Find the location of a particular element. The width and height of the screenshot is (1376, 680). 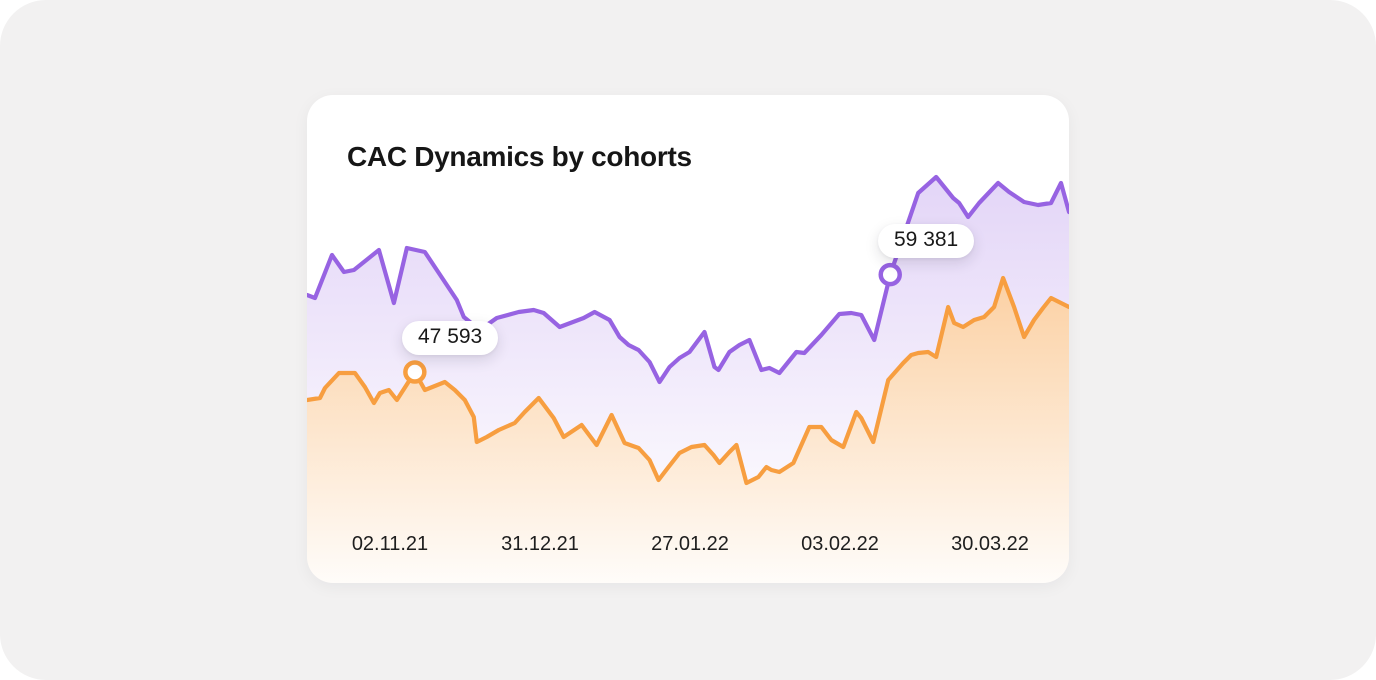

tooltip-purple-point: 59 381 is located at coordinates (926, 240).